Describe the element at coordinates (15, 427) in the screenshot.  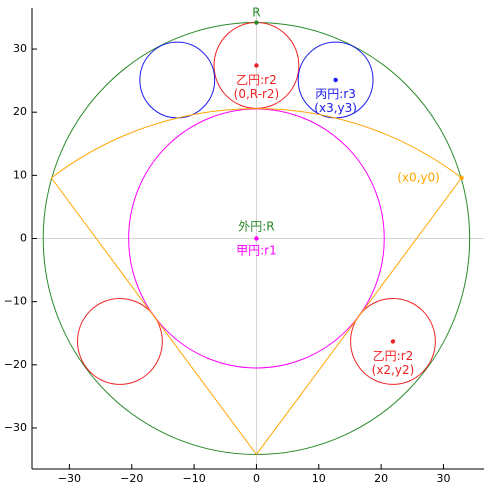
I see `y-tick-label--30: −30` at that location.